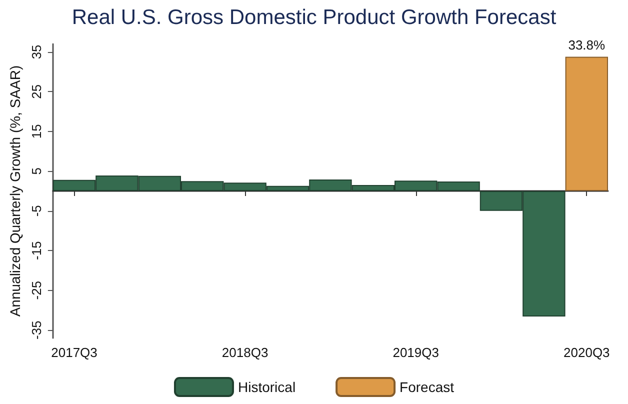 The height and width of the screenshot is (404, 628). What do you see at coordinates (586, 123) in the screenshot?
I see `bar` at bounding box center [586, 123].